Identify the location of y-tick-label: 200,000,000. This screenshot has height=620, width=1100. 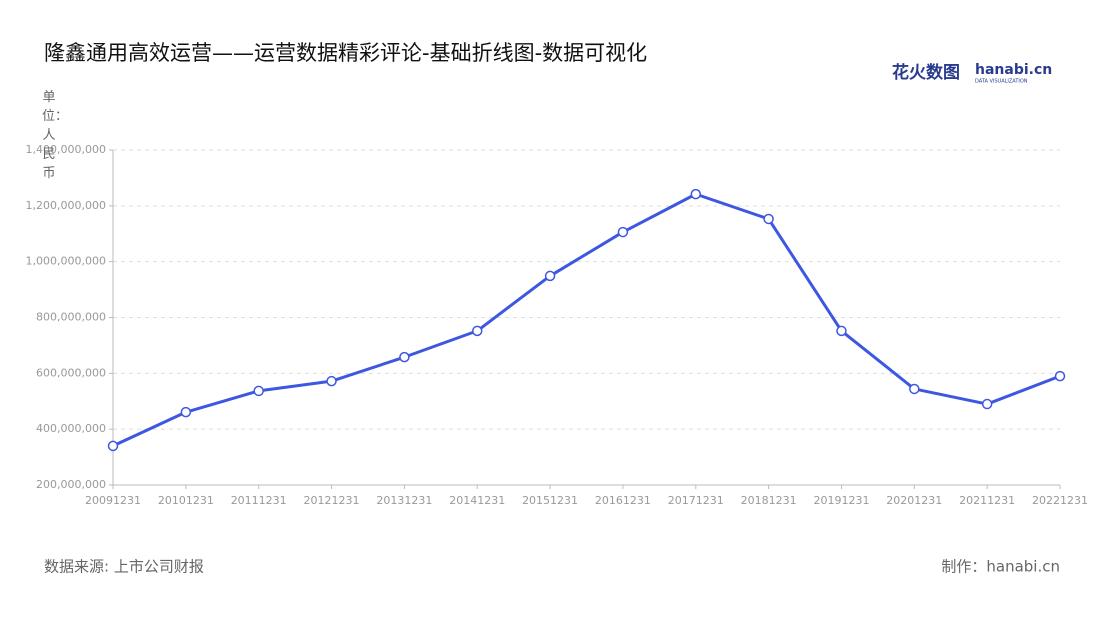
(71, 484).